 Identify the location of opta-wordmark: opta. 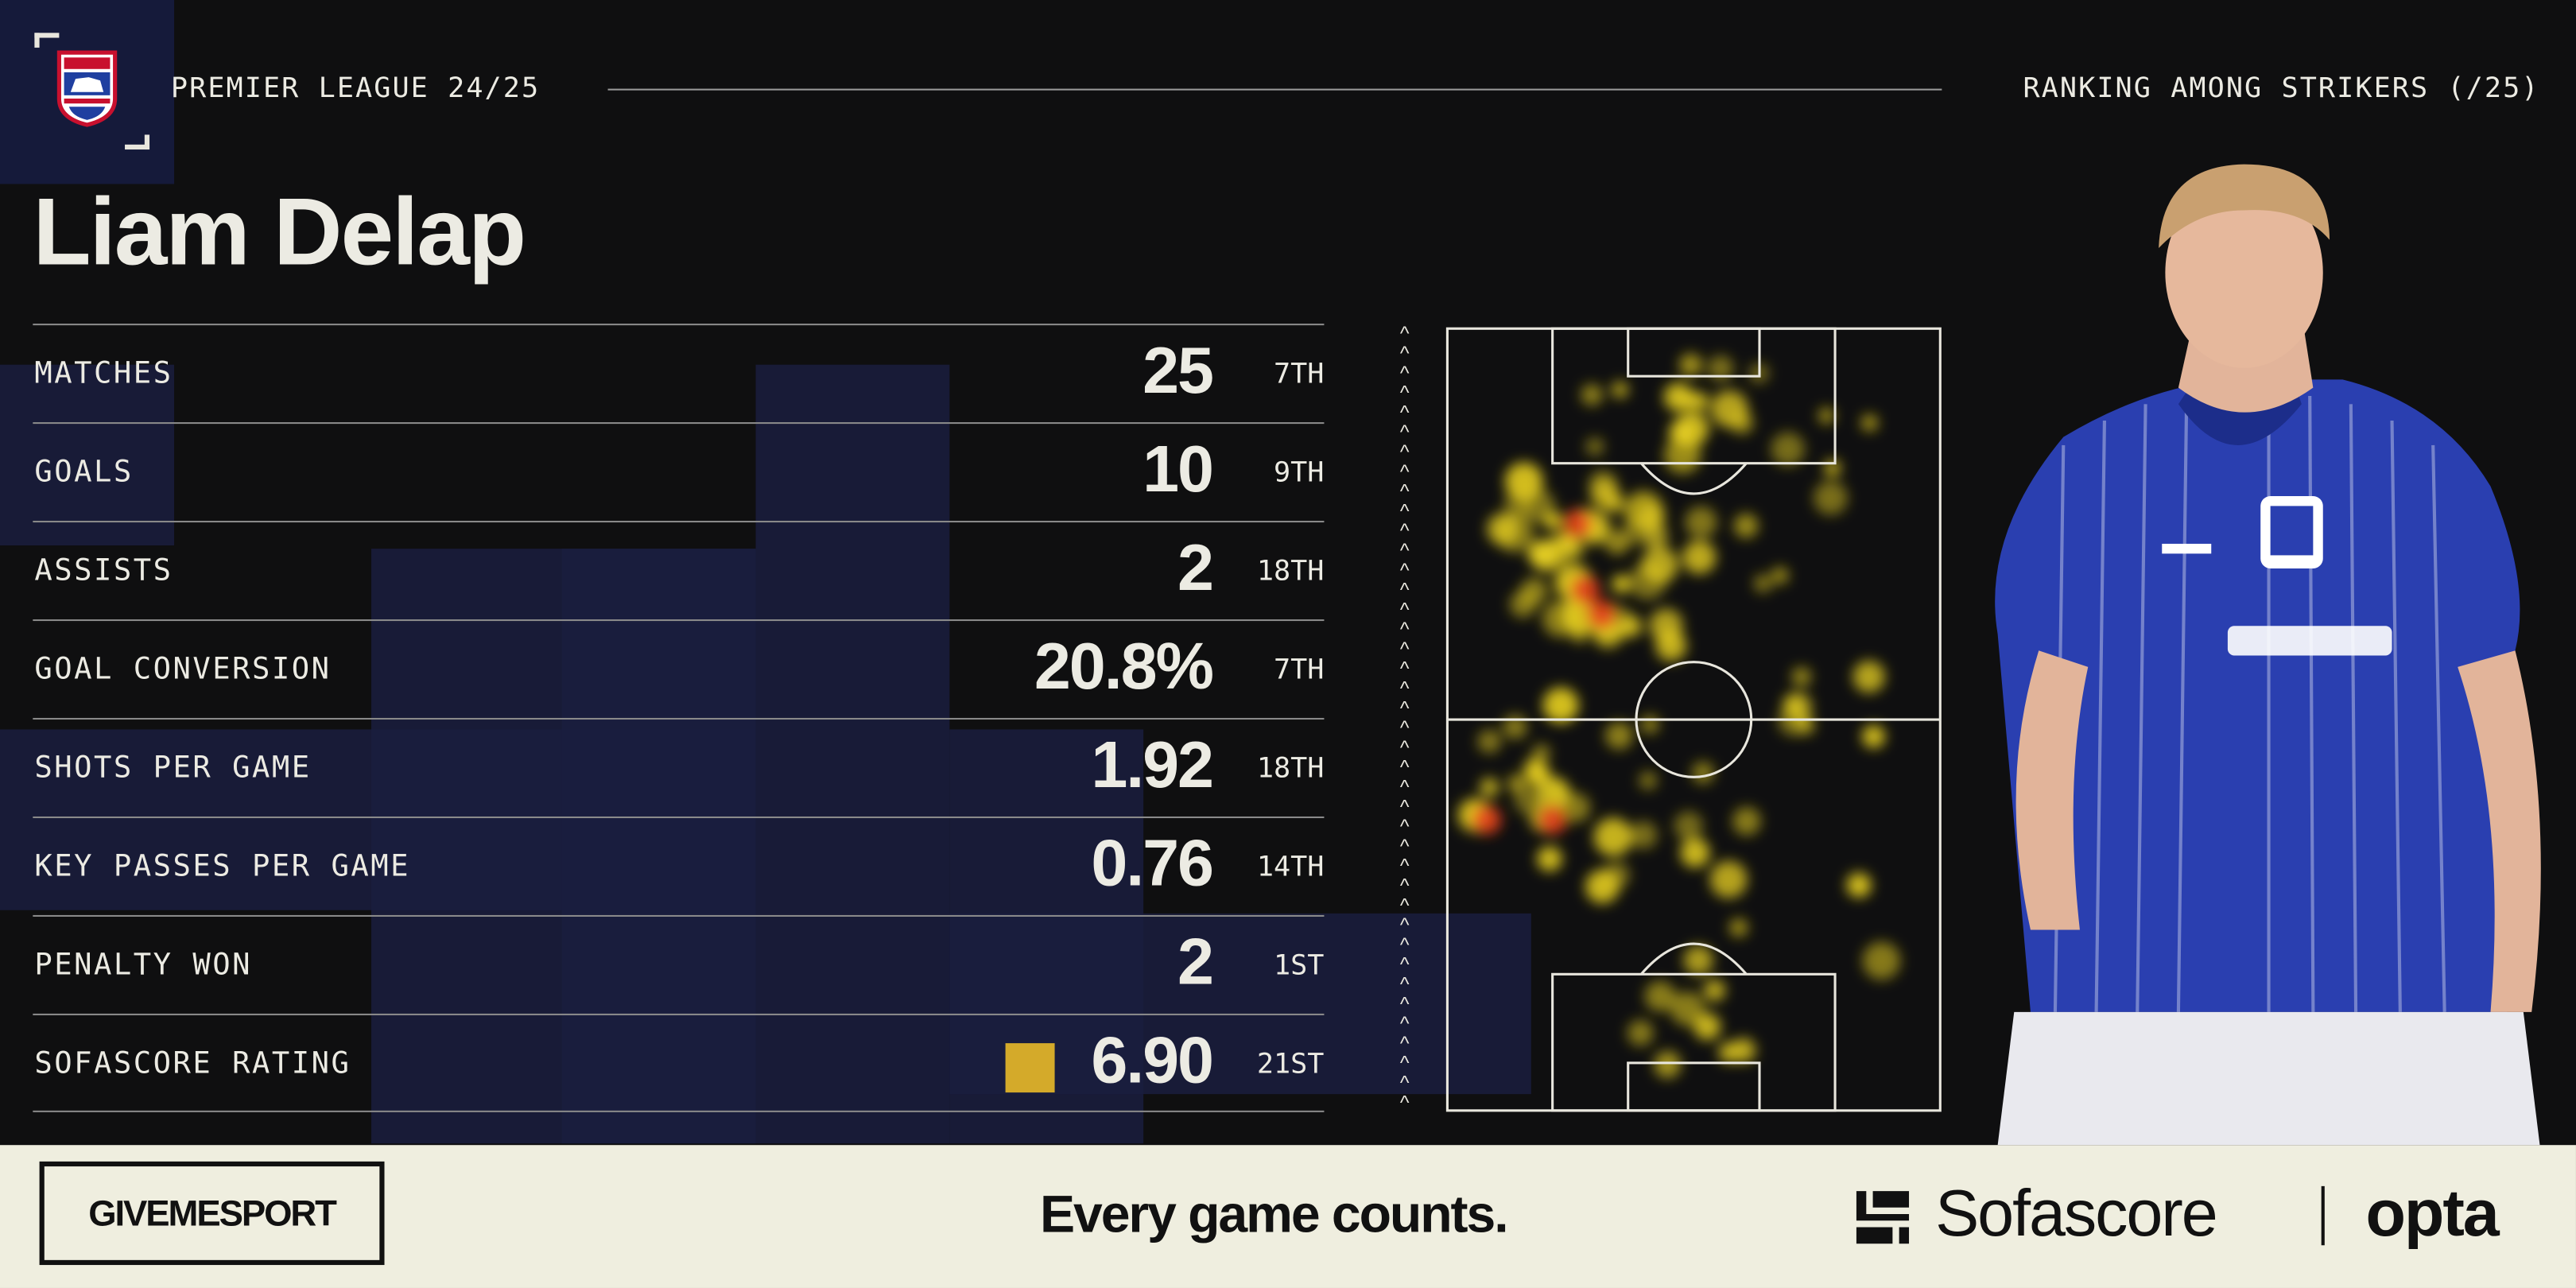
(2432, 1214).